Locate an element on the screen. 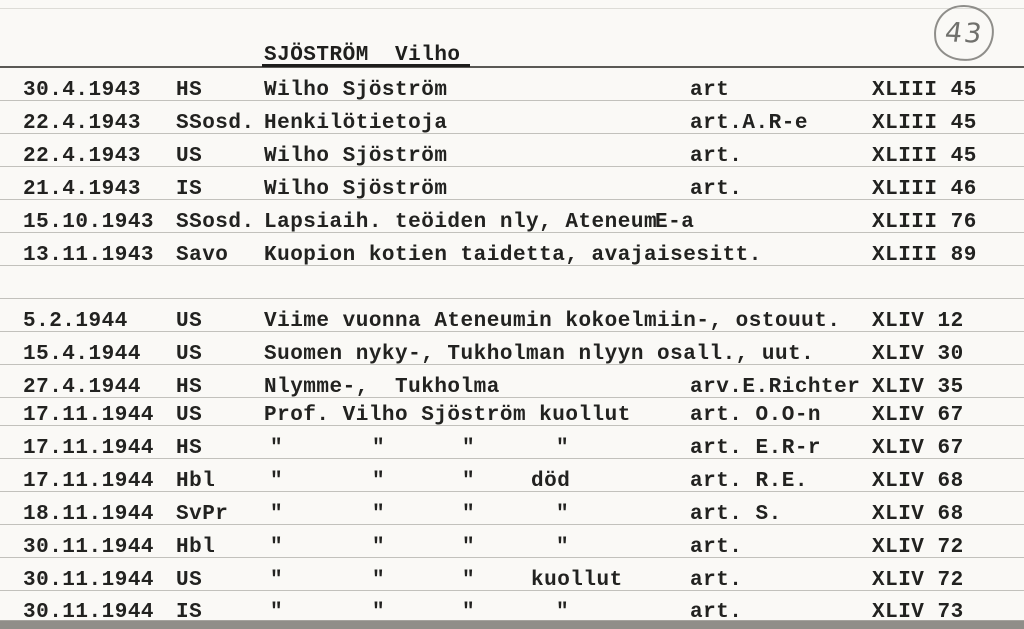  entry-date: 27.4.1944 is located at coordinates (82, 387).